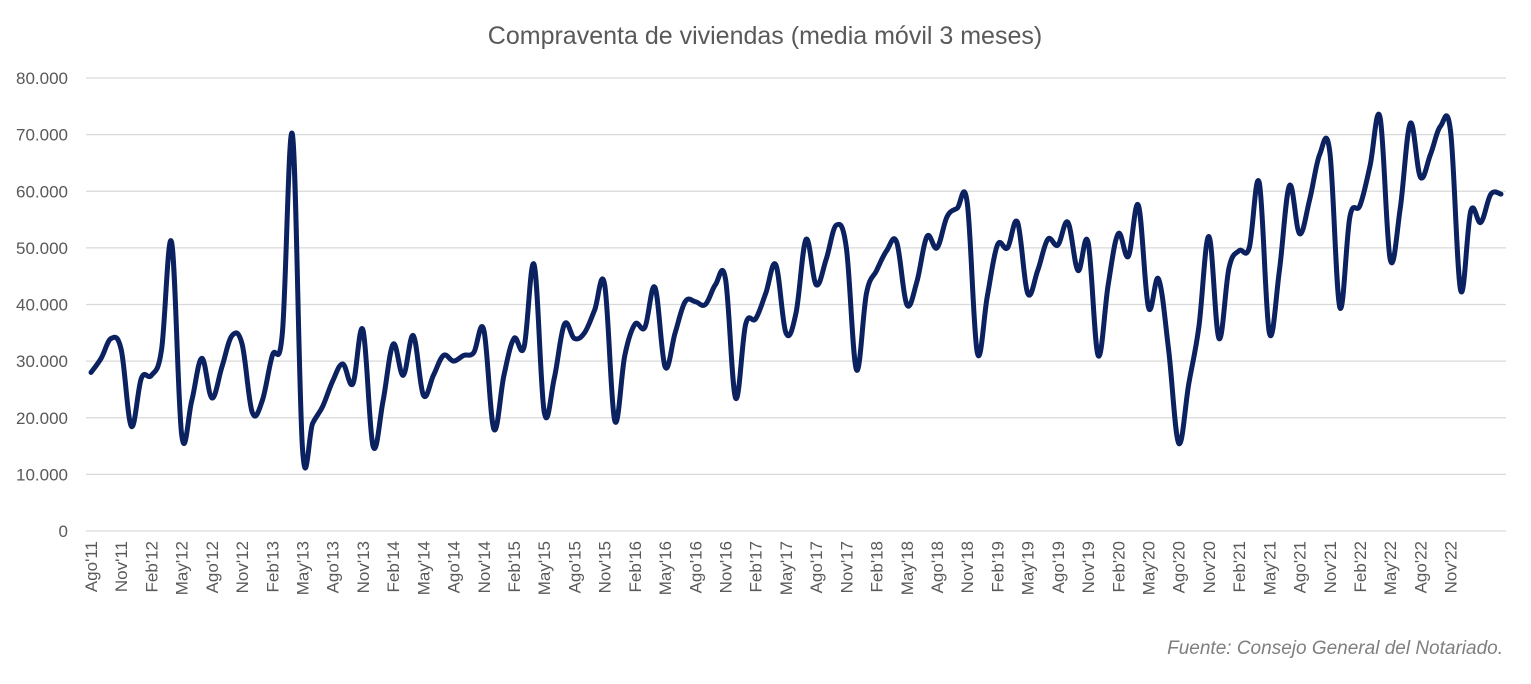 Image resolution: width=1531 pixels, height=684 pixels. What do you see at coordinates (574, 567) in the screenshot?
I see `x-tick-label: Ago'15` at bounding box center [574, 567].